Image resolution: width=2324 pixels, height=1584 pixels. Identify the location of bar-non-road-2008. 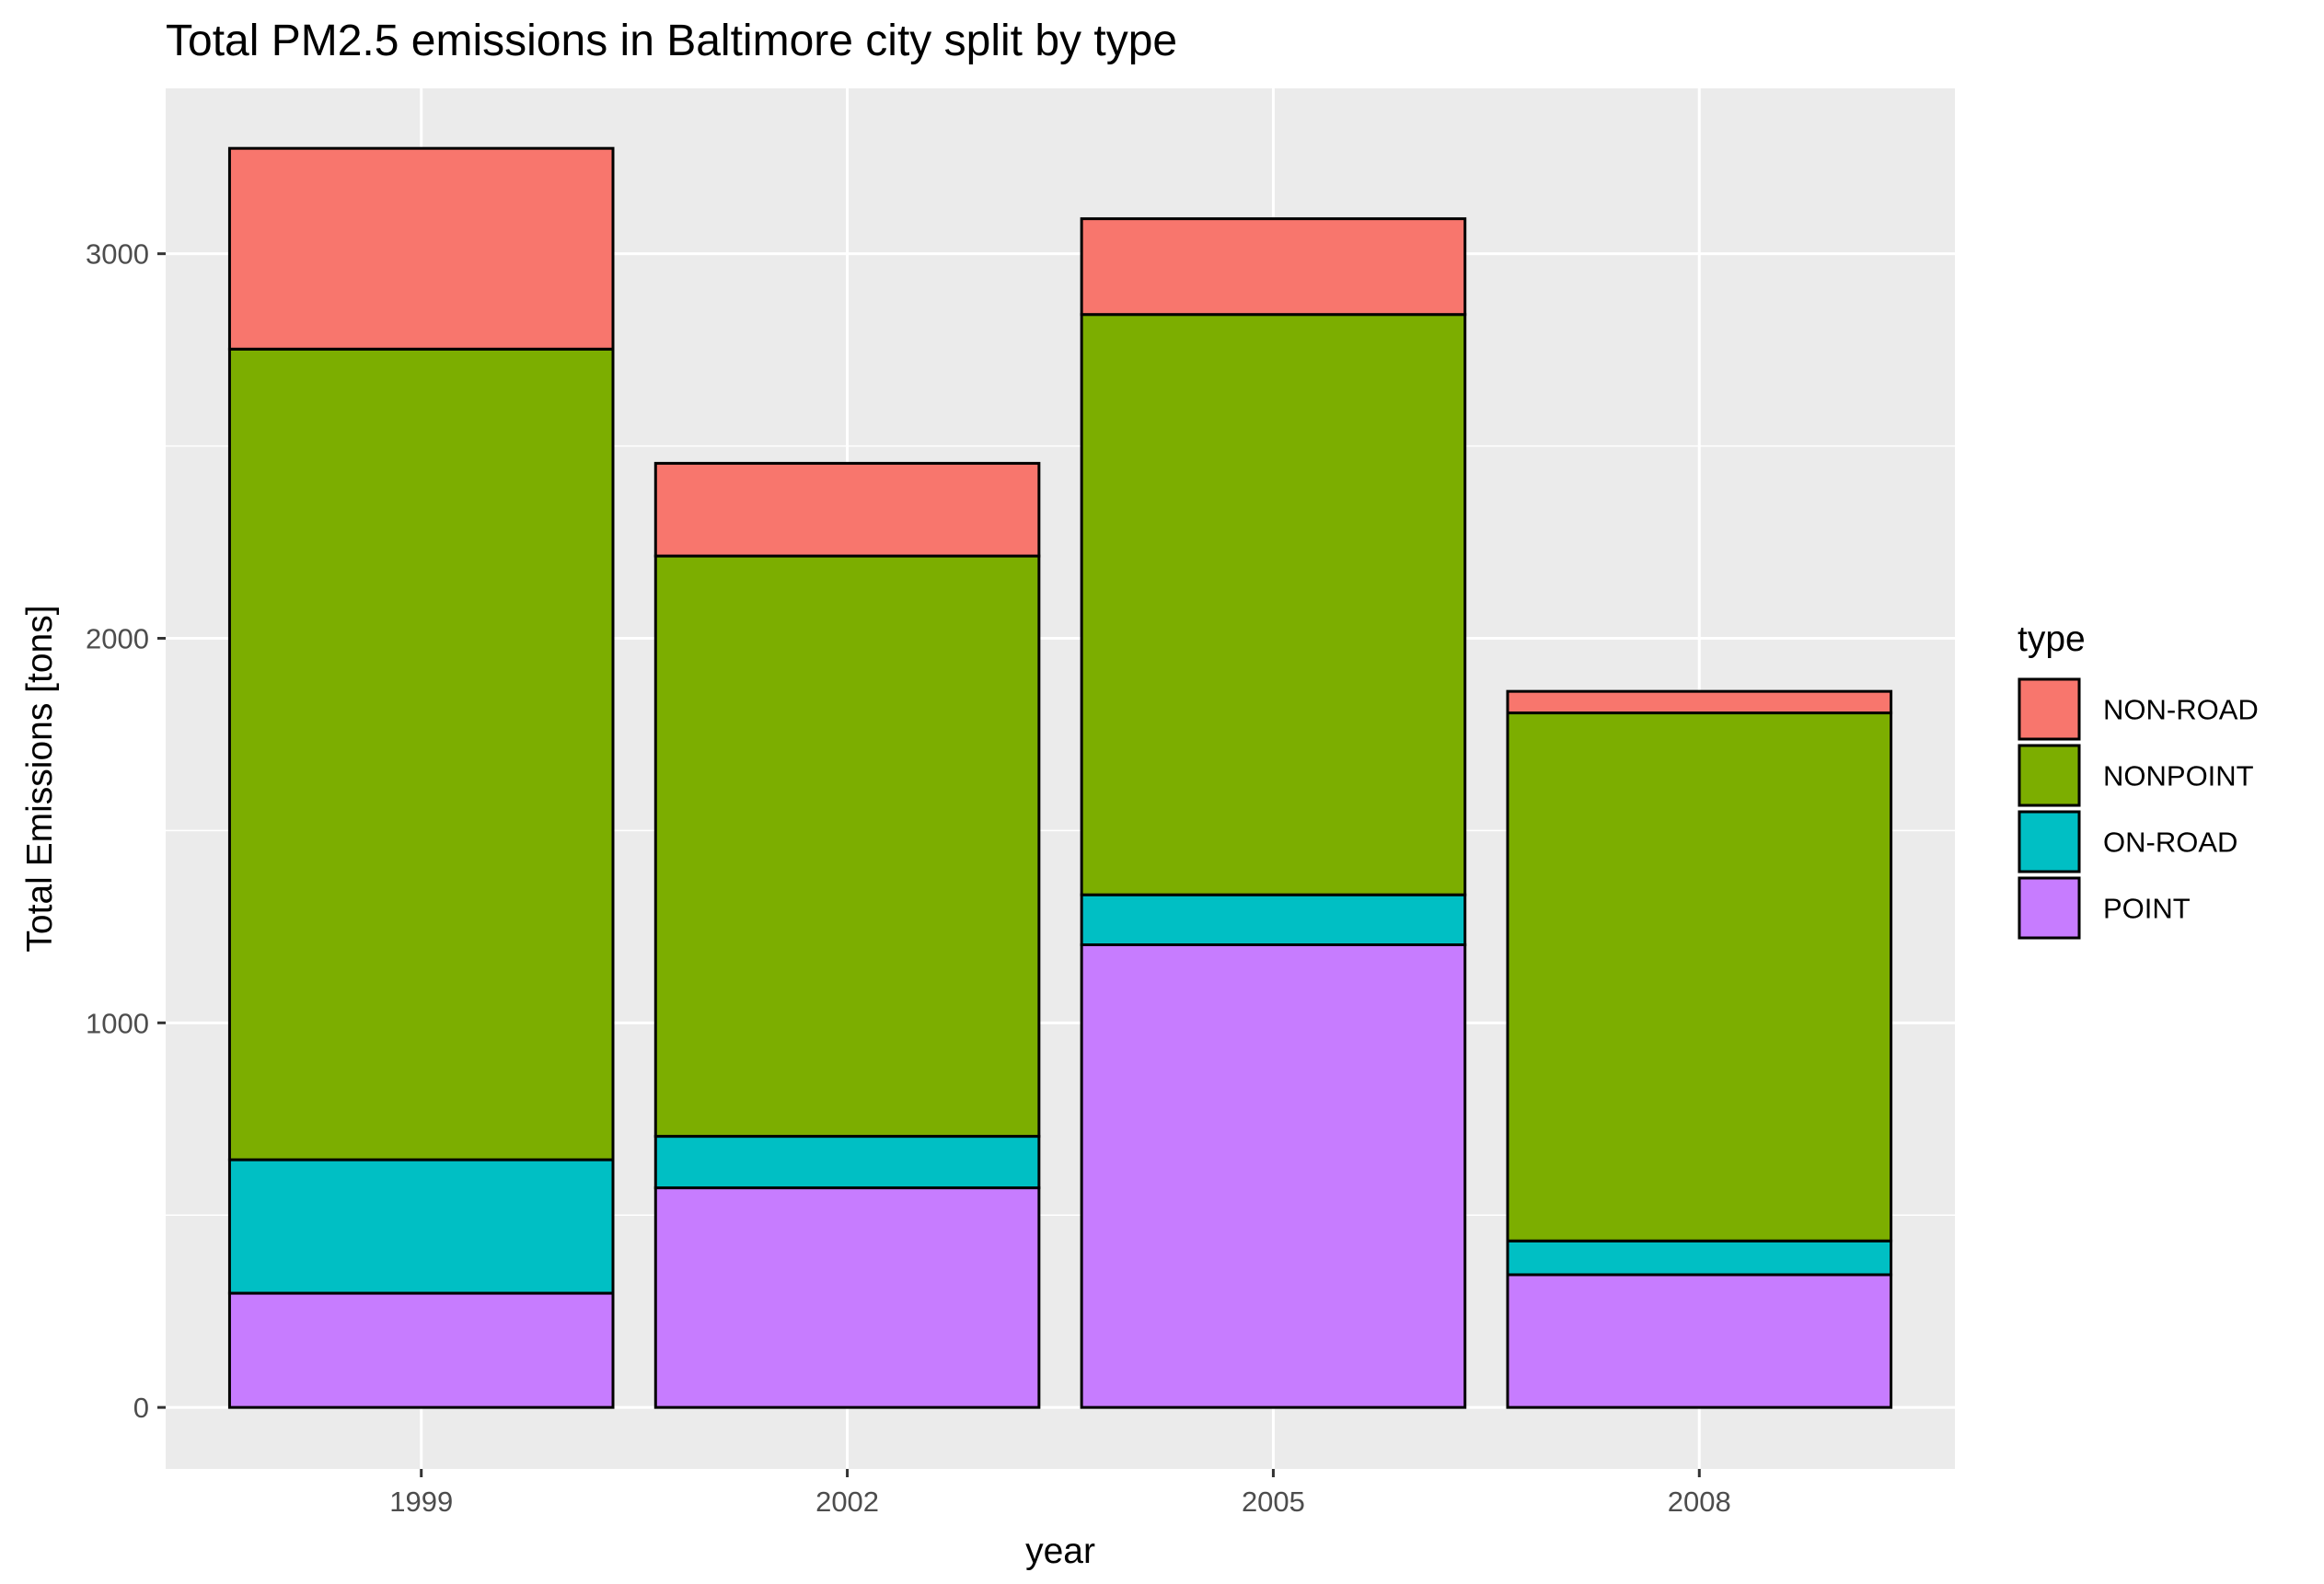
(1699, 702).